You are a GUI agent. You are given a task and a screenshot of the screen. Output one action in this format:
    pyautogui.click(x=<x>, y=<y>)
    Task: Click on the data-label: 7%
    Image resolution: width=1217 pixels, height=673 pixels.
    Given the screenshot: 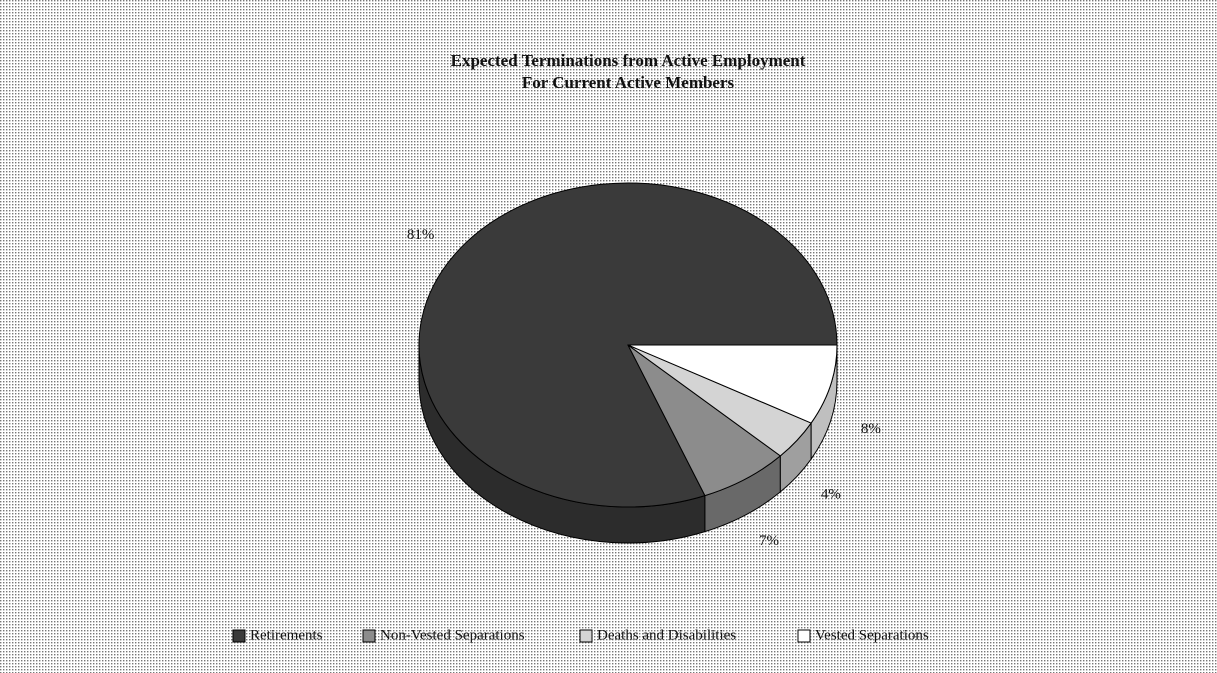 What is the action you would take?
    pyautogui.click(x=769, y=541)
    